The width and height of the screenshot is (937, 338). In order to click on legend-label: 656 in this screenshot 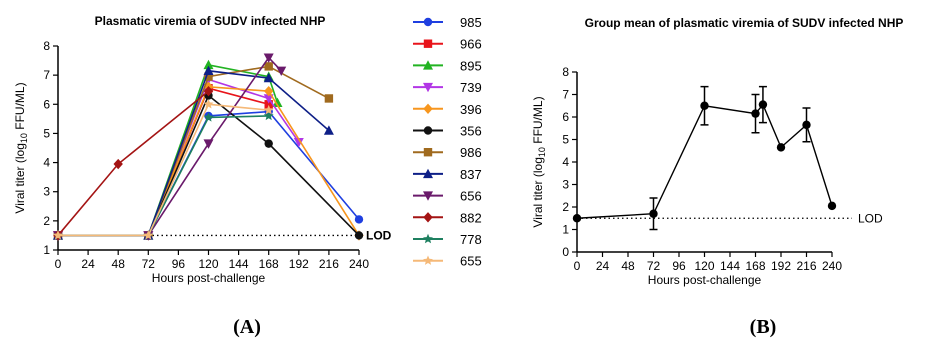, I will do `click(471, 196)`.